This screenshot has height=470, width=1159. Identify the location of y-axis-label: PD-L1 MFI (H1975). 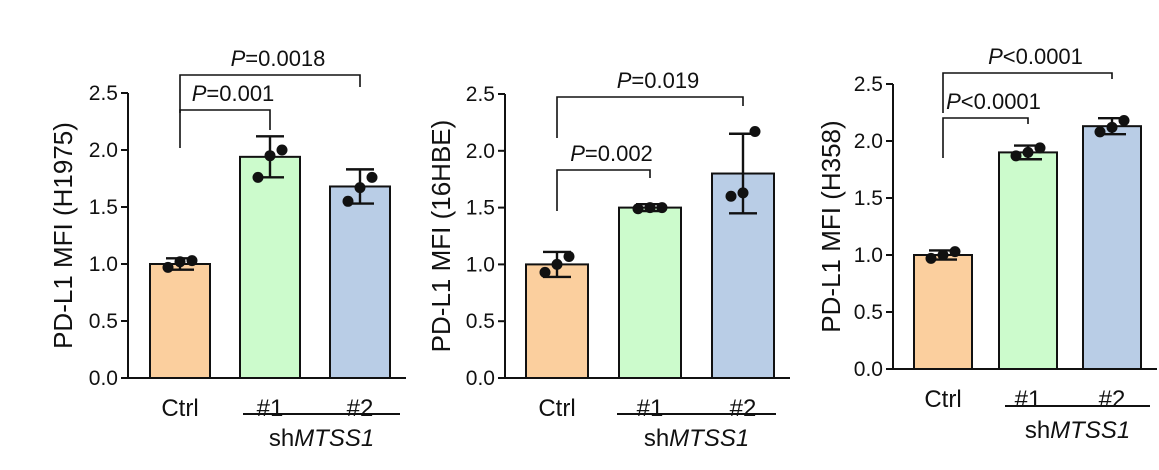
(63, 235).